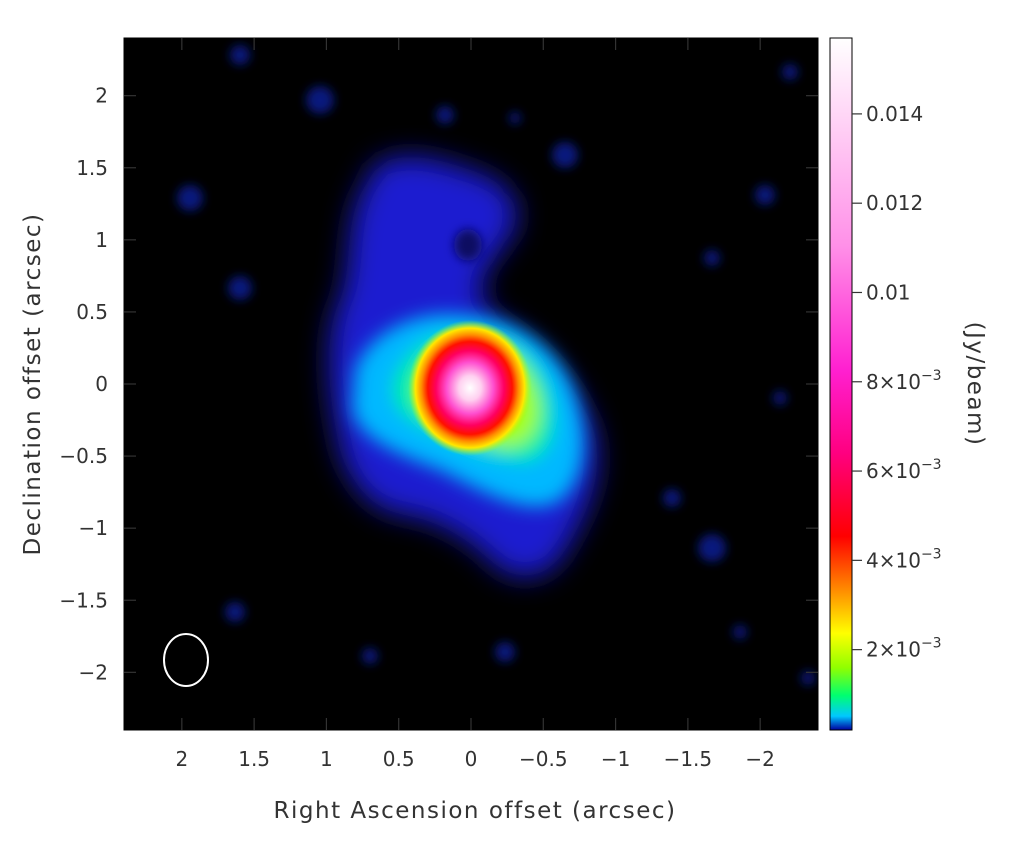 This screenshot has height=842, width=1010. Describe the element at coordinates (101, 384) in the screenshot. I see `y-tick-label: 0` at that location.